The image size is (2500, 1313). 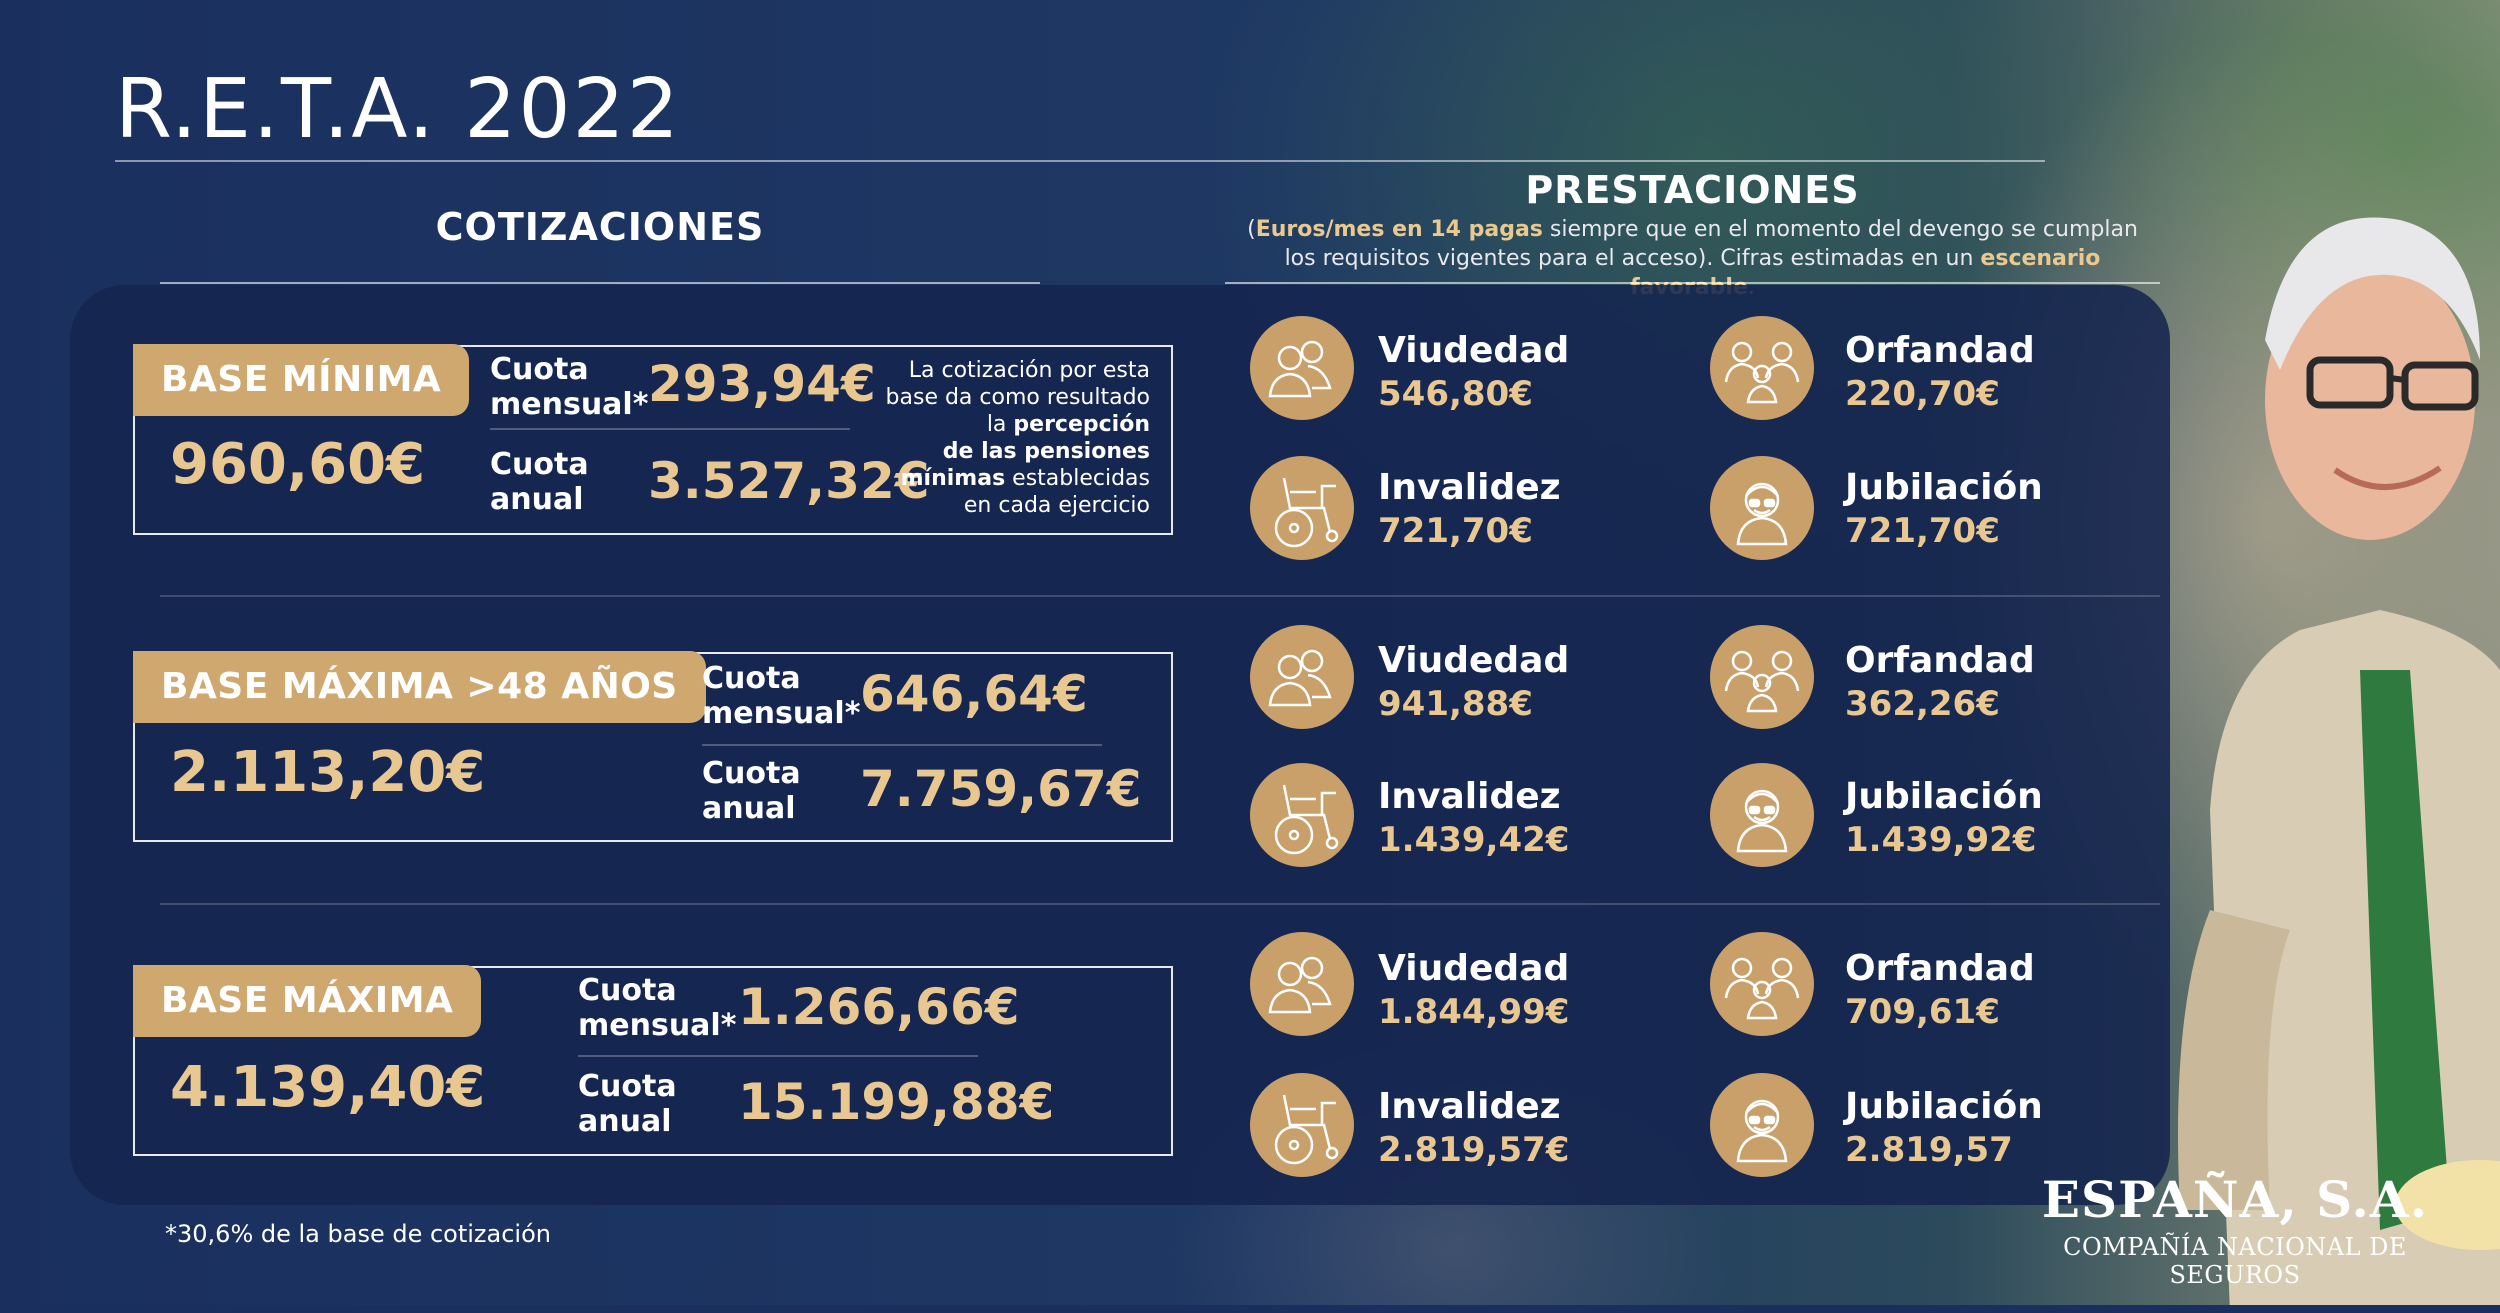 I want to click on orfandad-value: 362,26€, so click(x=1922, y=704).